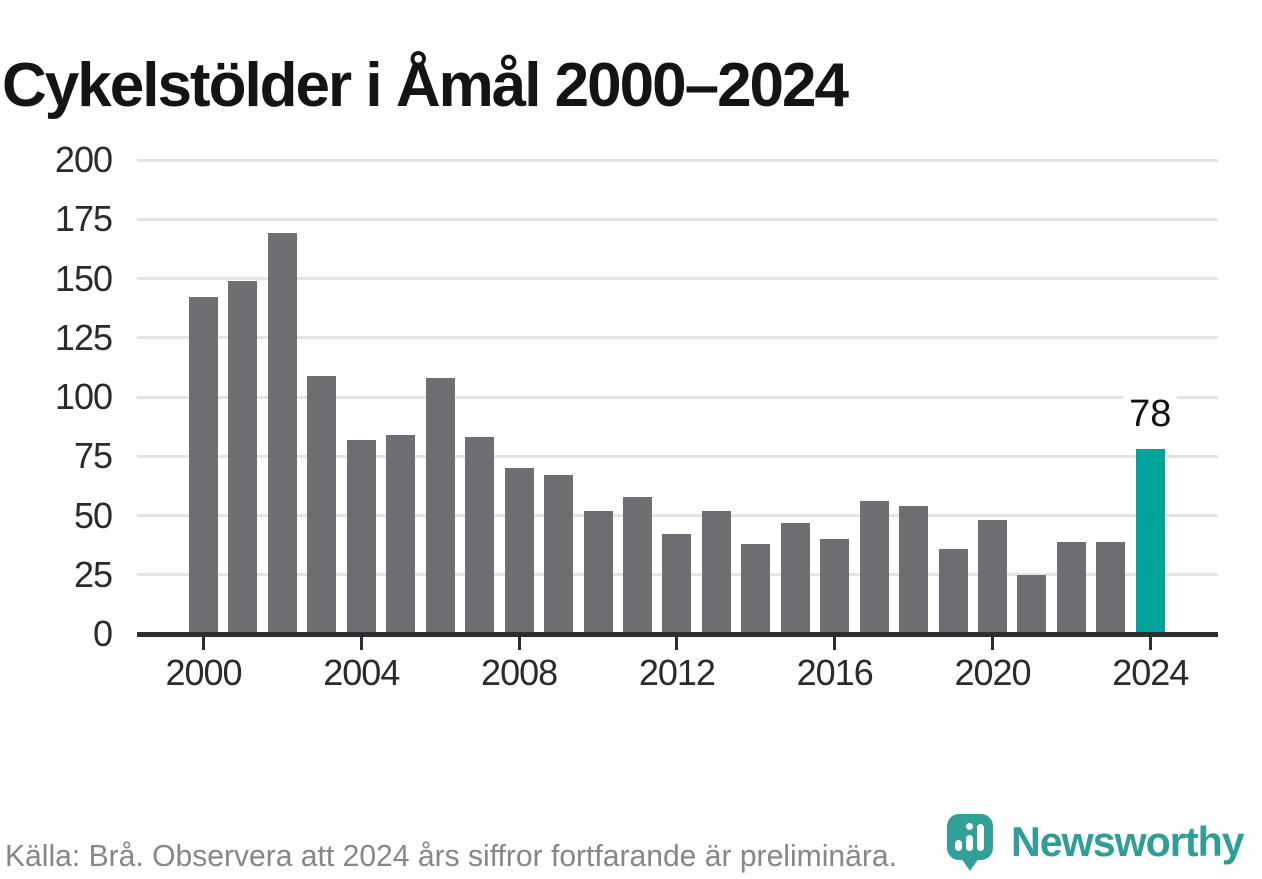  I want to click on bar-2024, so click(1150, 541).